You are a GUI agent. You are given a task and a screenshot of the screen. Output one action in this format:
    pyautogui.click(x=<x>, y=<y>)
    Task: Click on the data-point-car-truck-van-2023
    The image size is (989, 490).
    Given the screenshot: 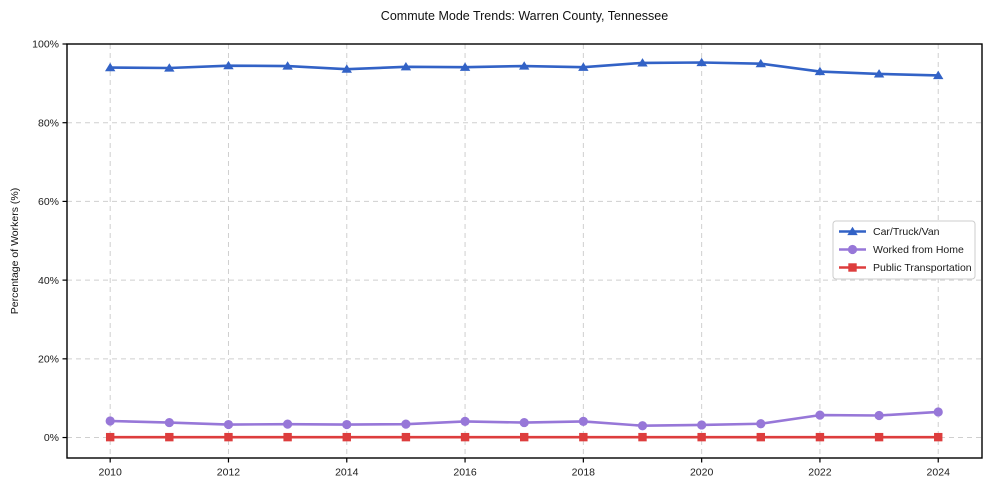 What is the action you would take?
    pyautogui.click(x=879, y=73)
    